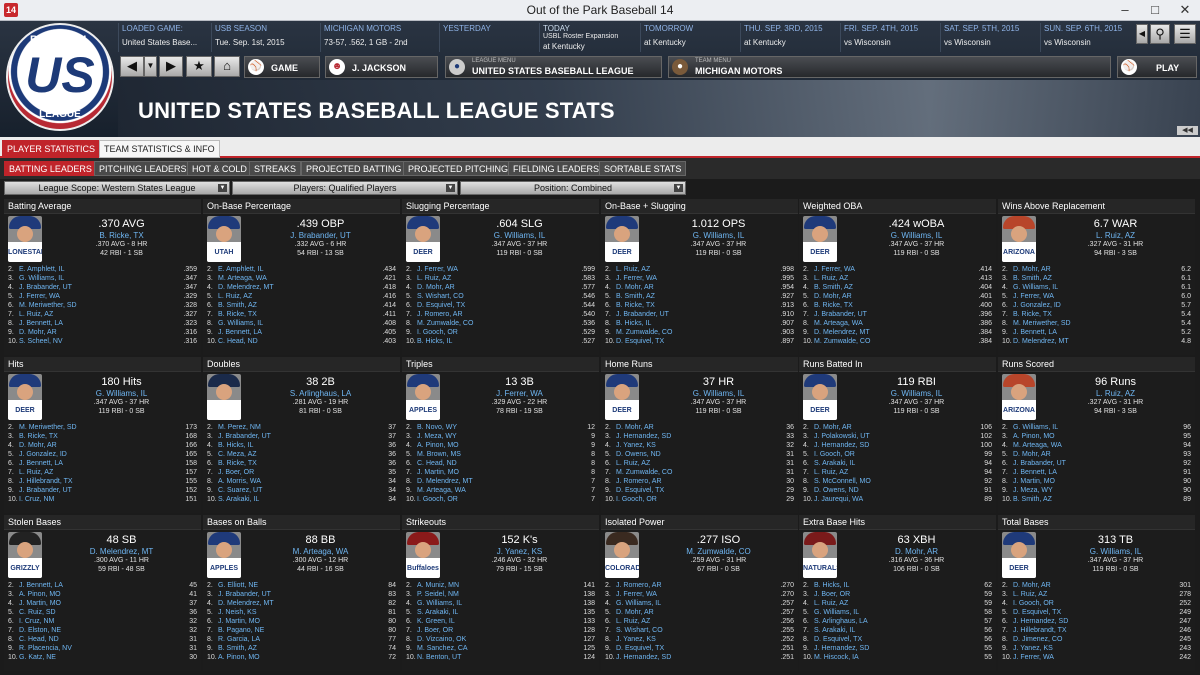  What do you see at coordinates (48, 427) in the screenshot?
I see `row-player-link: M. Meriwether, SD` at bounding box center [48, 427].